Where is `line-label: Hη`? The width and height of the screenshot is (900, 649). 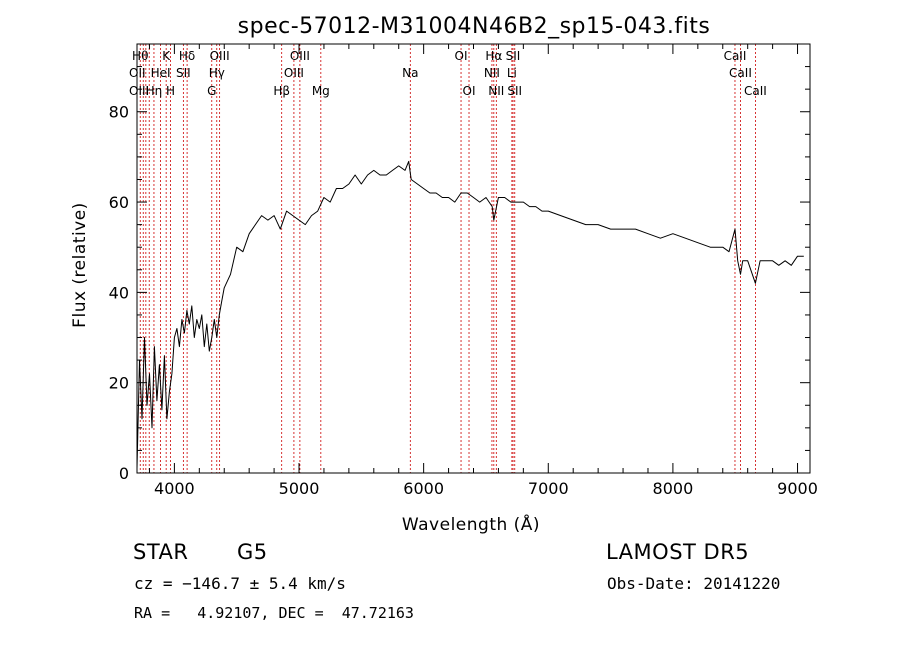 line-label: Hη is located at coordinates (154, 91).